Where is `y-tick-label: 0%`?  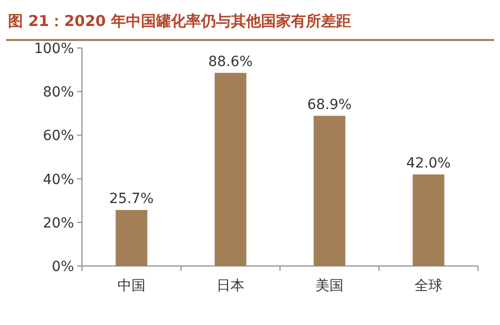 y-tick-label: 0% is located at coordinates (63, 267).